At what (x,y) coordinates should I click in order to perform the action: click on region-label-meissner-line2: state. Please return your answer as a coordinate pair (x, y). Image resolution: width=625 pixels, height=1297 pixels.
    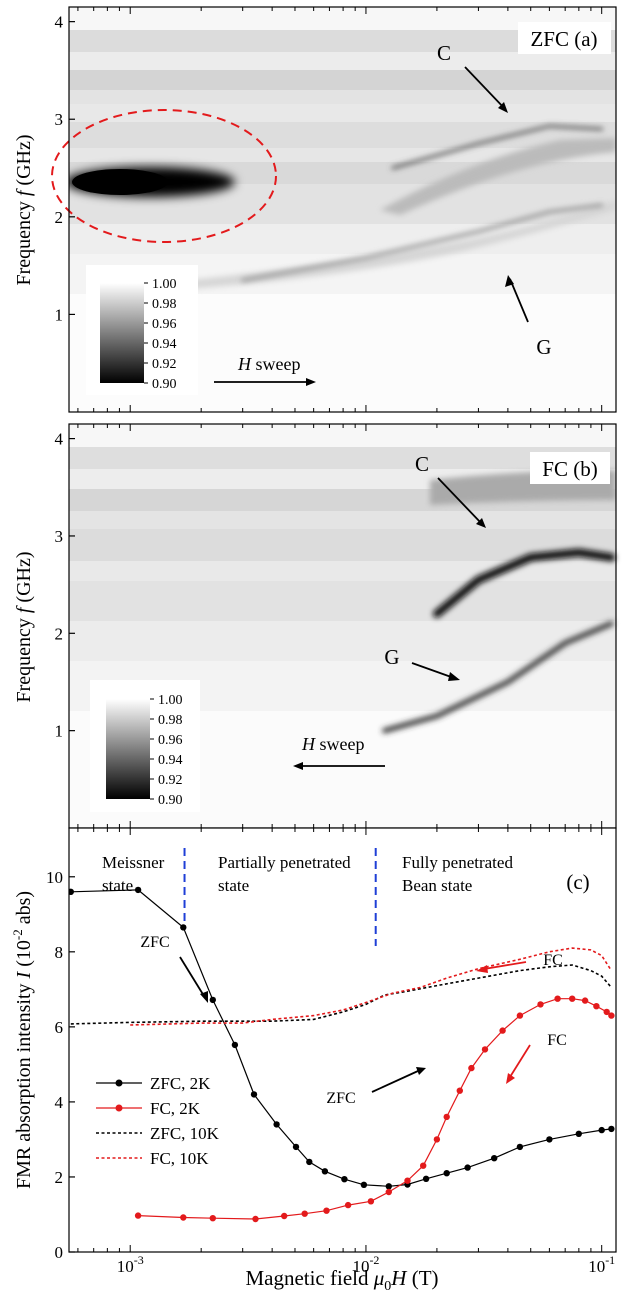
    Looking at the image, I should click on (117, 885).